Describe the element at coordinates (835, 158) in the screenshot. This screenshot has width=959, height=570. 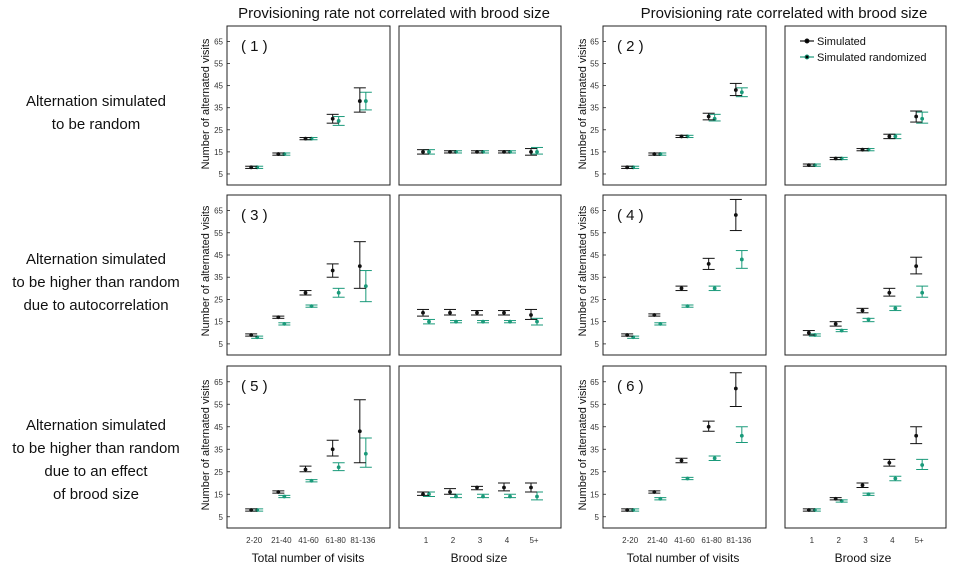
I see `panel-r1-c4-simulated-2-point` at that location.